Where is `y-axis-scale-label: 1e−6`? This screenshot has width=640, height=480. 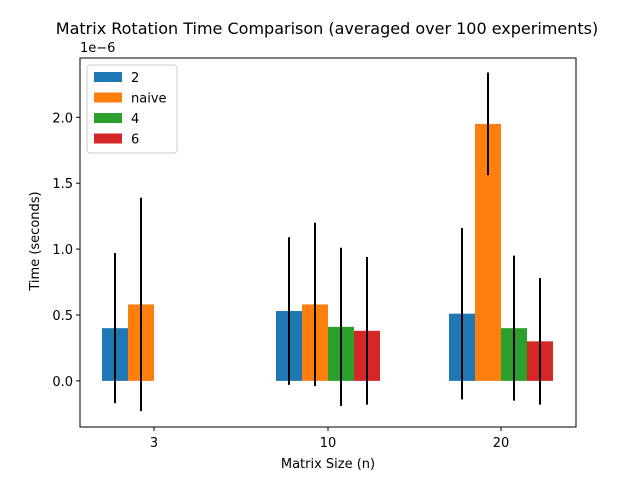
y-axis-scale-label: 1e−6 is located at coordinates (97, 48).